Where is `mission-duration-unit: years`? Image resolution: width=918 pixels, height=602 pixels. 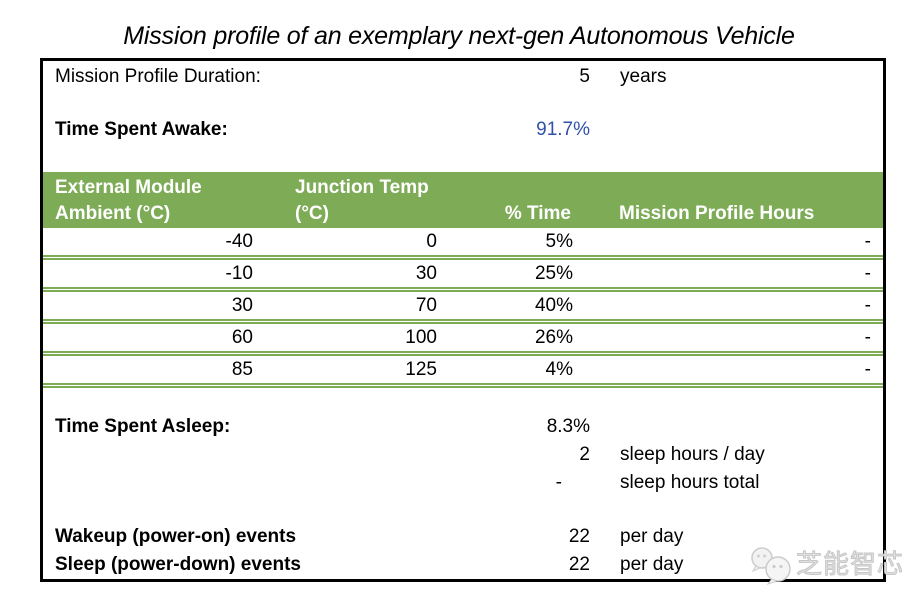 mission-duration-unit: years is located at coordinates (643, 76).